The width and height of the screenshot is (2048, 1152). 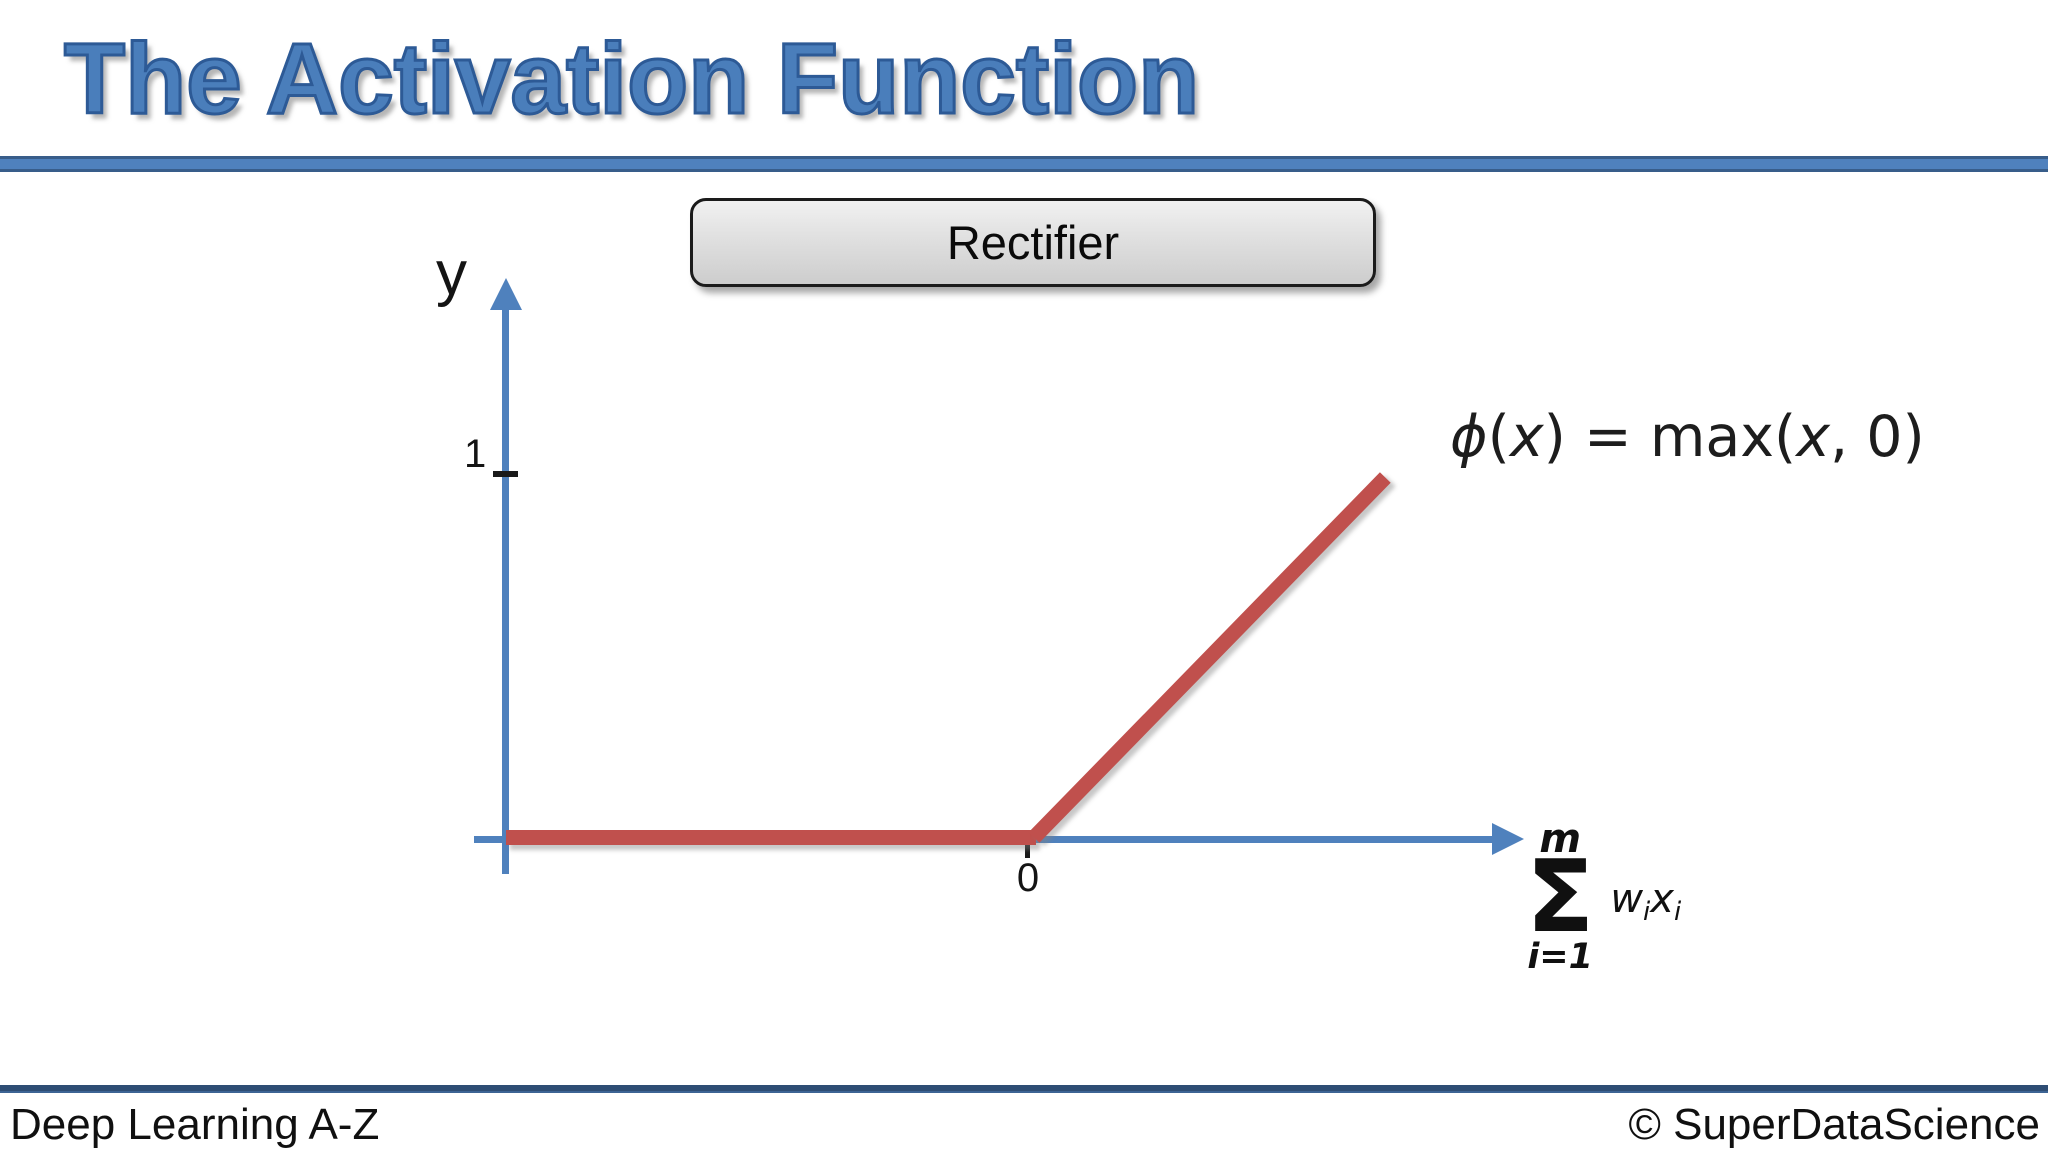 I want to click on sum-upper-limit: m, so click(x=1560, y=839).